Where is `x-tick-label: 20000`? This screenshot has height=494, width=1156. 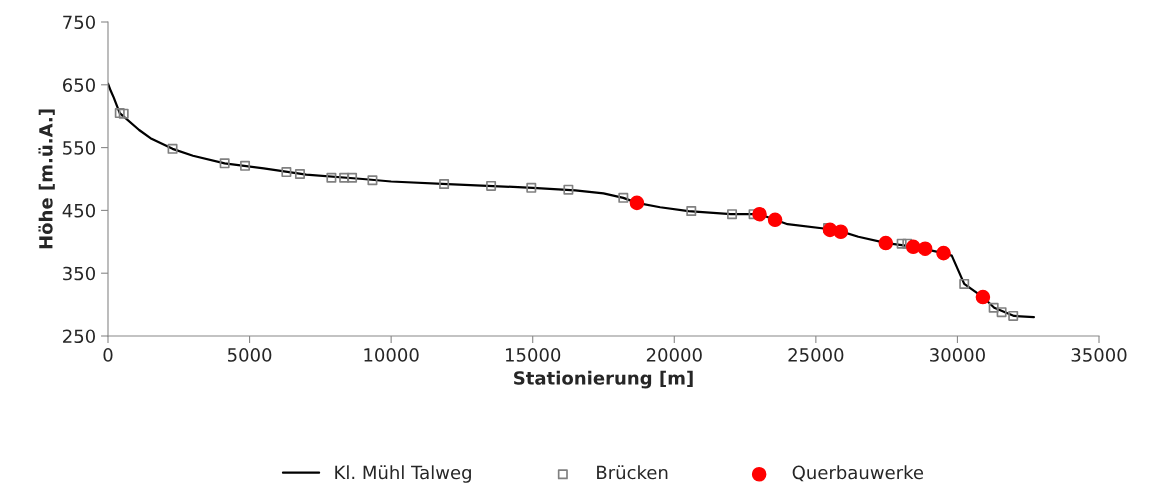 x-tick-label: 20000 is located at coordinates (674, 355).